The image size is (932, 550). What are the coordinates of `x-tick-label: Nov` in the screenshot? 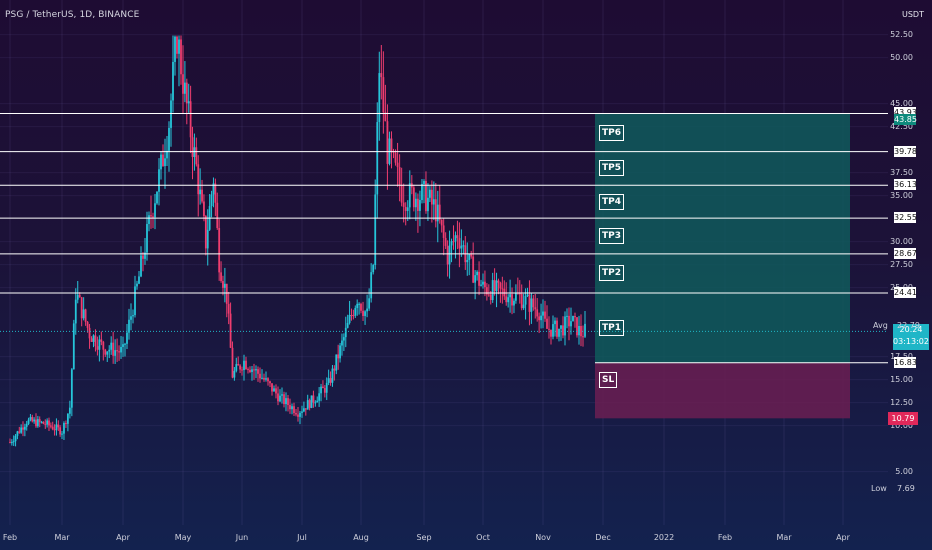 It's located at (543, 537).